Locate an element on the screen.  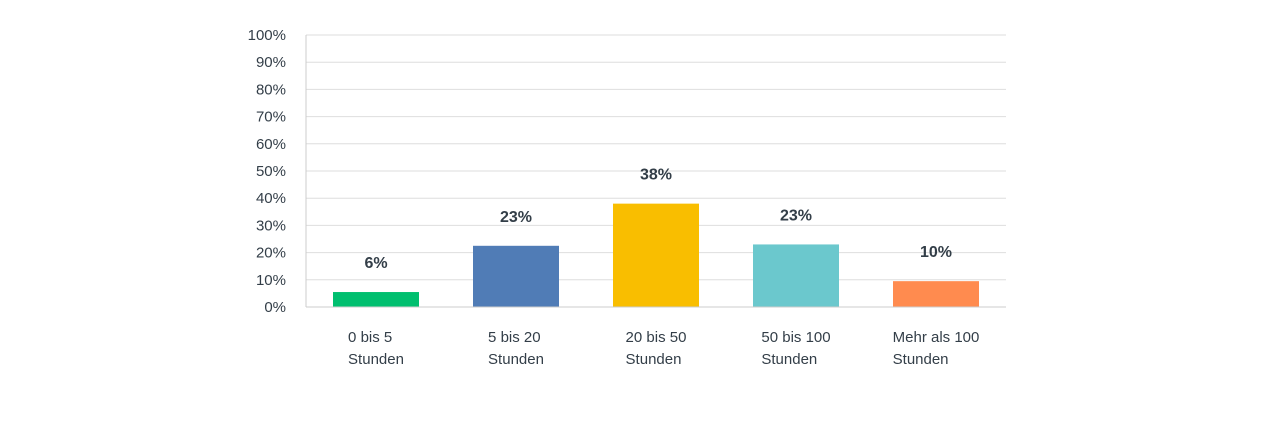
data-label-0: 6% is located at coordinates (375, 263).